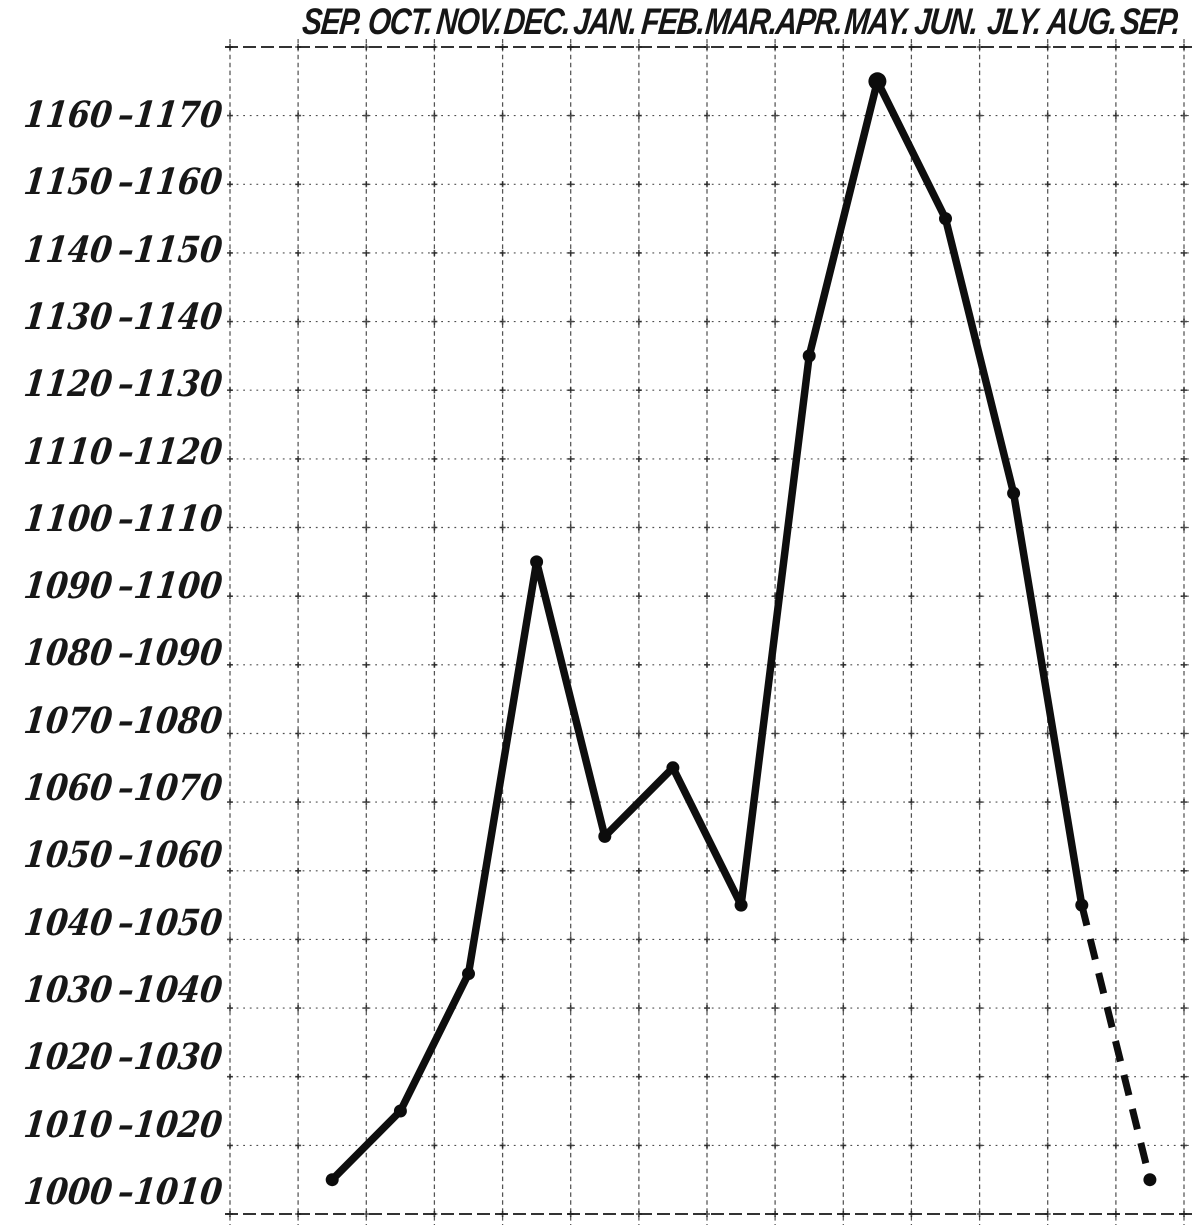 The image size is (1200, 1229). Describe the element at coordinates (605, 21) in the screenshot. I see `month-axis-label: JAN.` at that location.